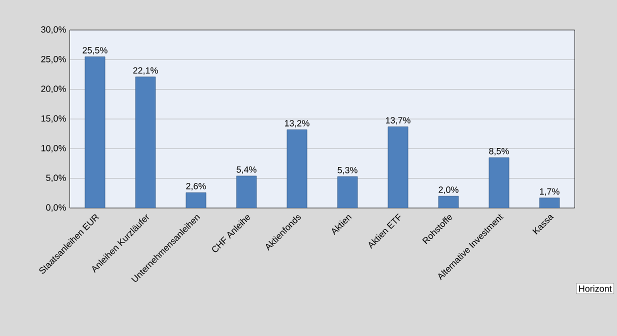  I want to click on data-label: 13,7%, so click(398, 121).